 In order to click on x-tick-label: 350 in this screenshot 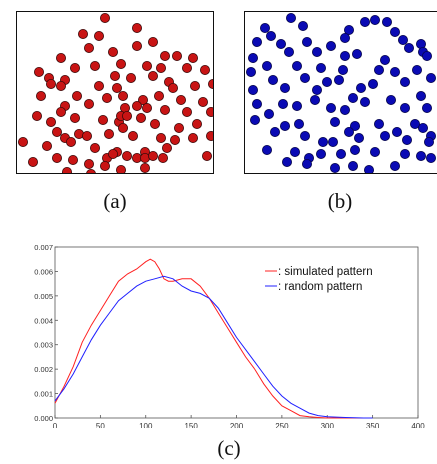, I will do `click(373, 425)`.